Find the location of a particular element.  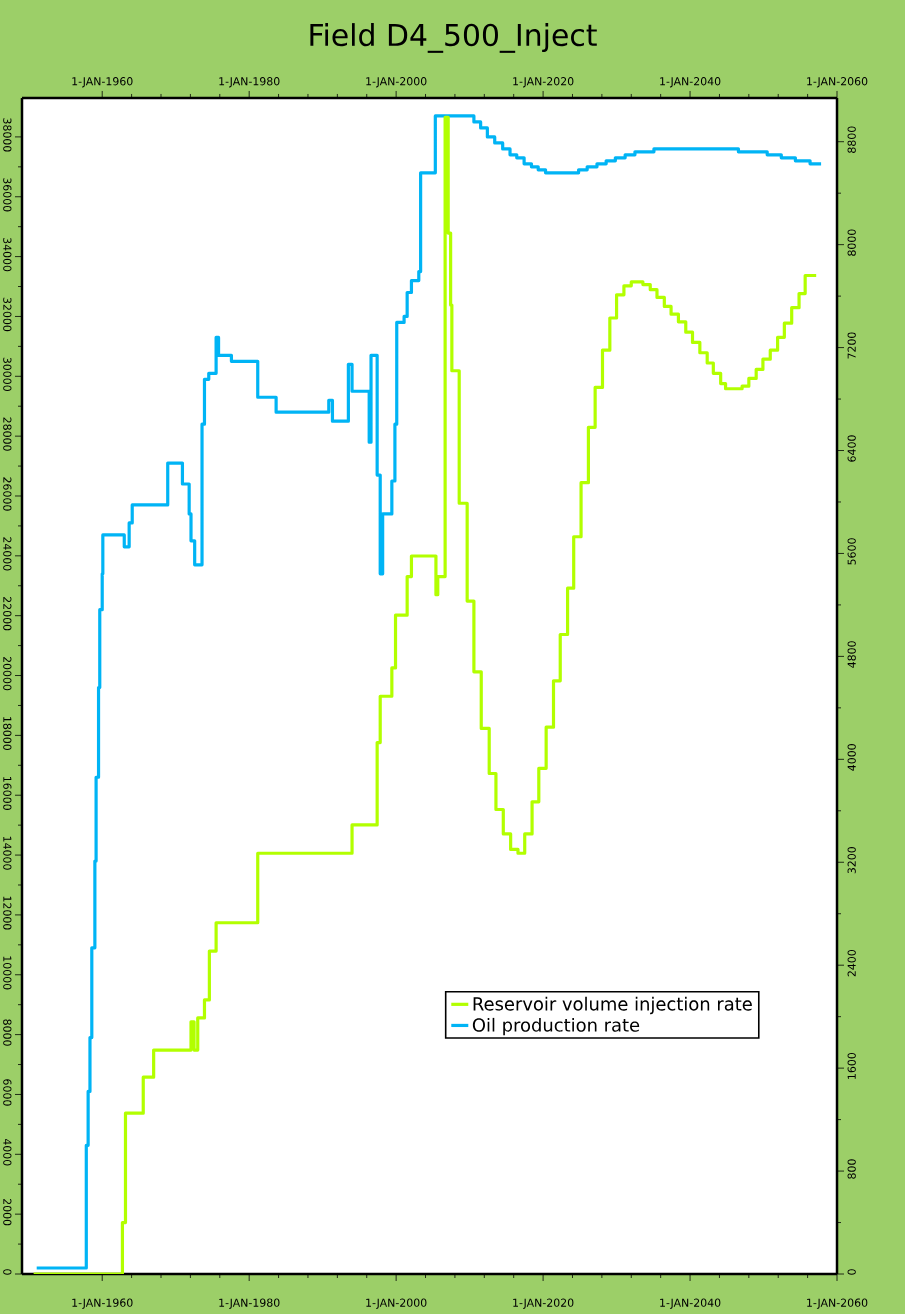

x2-tick-label: 1-JAN-2060 is located at coordinates (837, 1303).